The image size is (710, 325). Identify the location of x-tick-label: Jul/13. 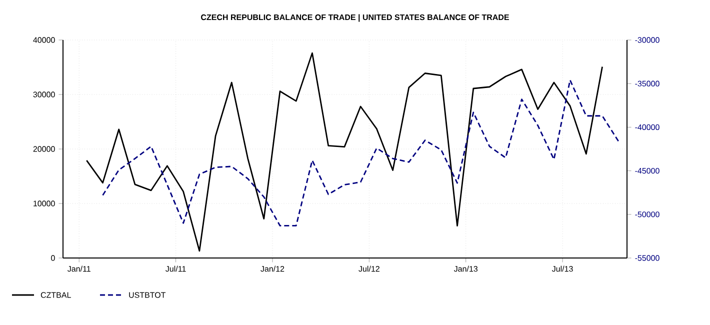
(562, 269).